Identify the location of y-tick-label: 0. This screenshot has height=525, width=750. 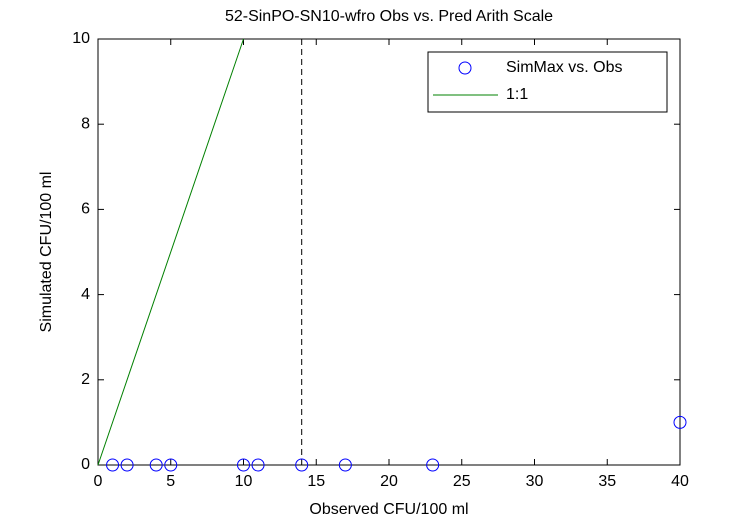
(85, 464).